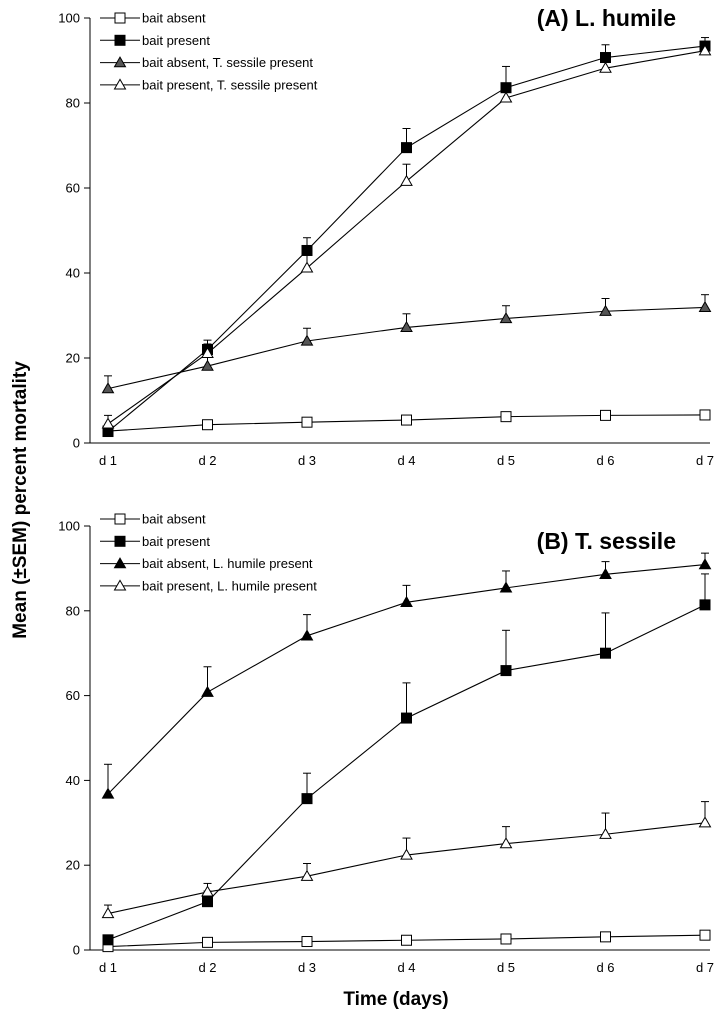 The height and width of the screenshot is (1018, 716). I want to click on legend-label: bait present, L. humile present, so click(229, 585).